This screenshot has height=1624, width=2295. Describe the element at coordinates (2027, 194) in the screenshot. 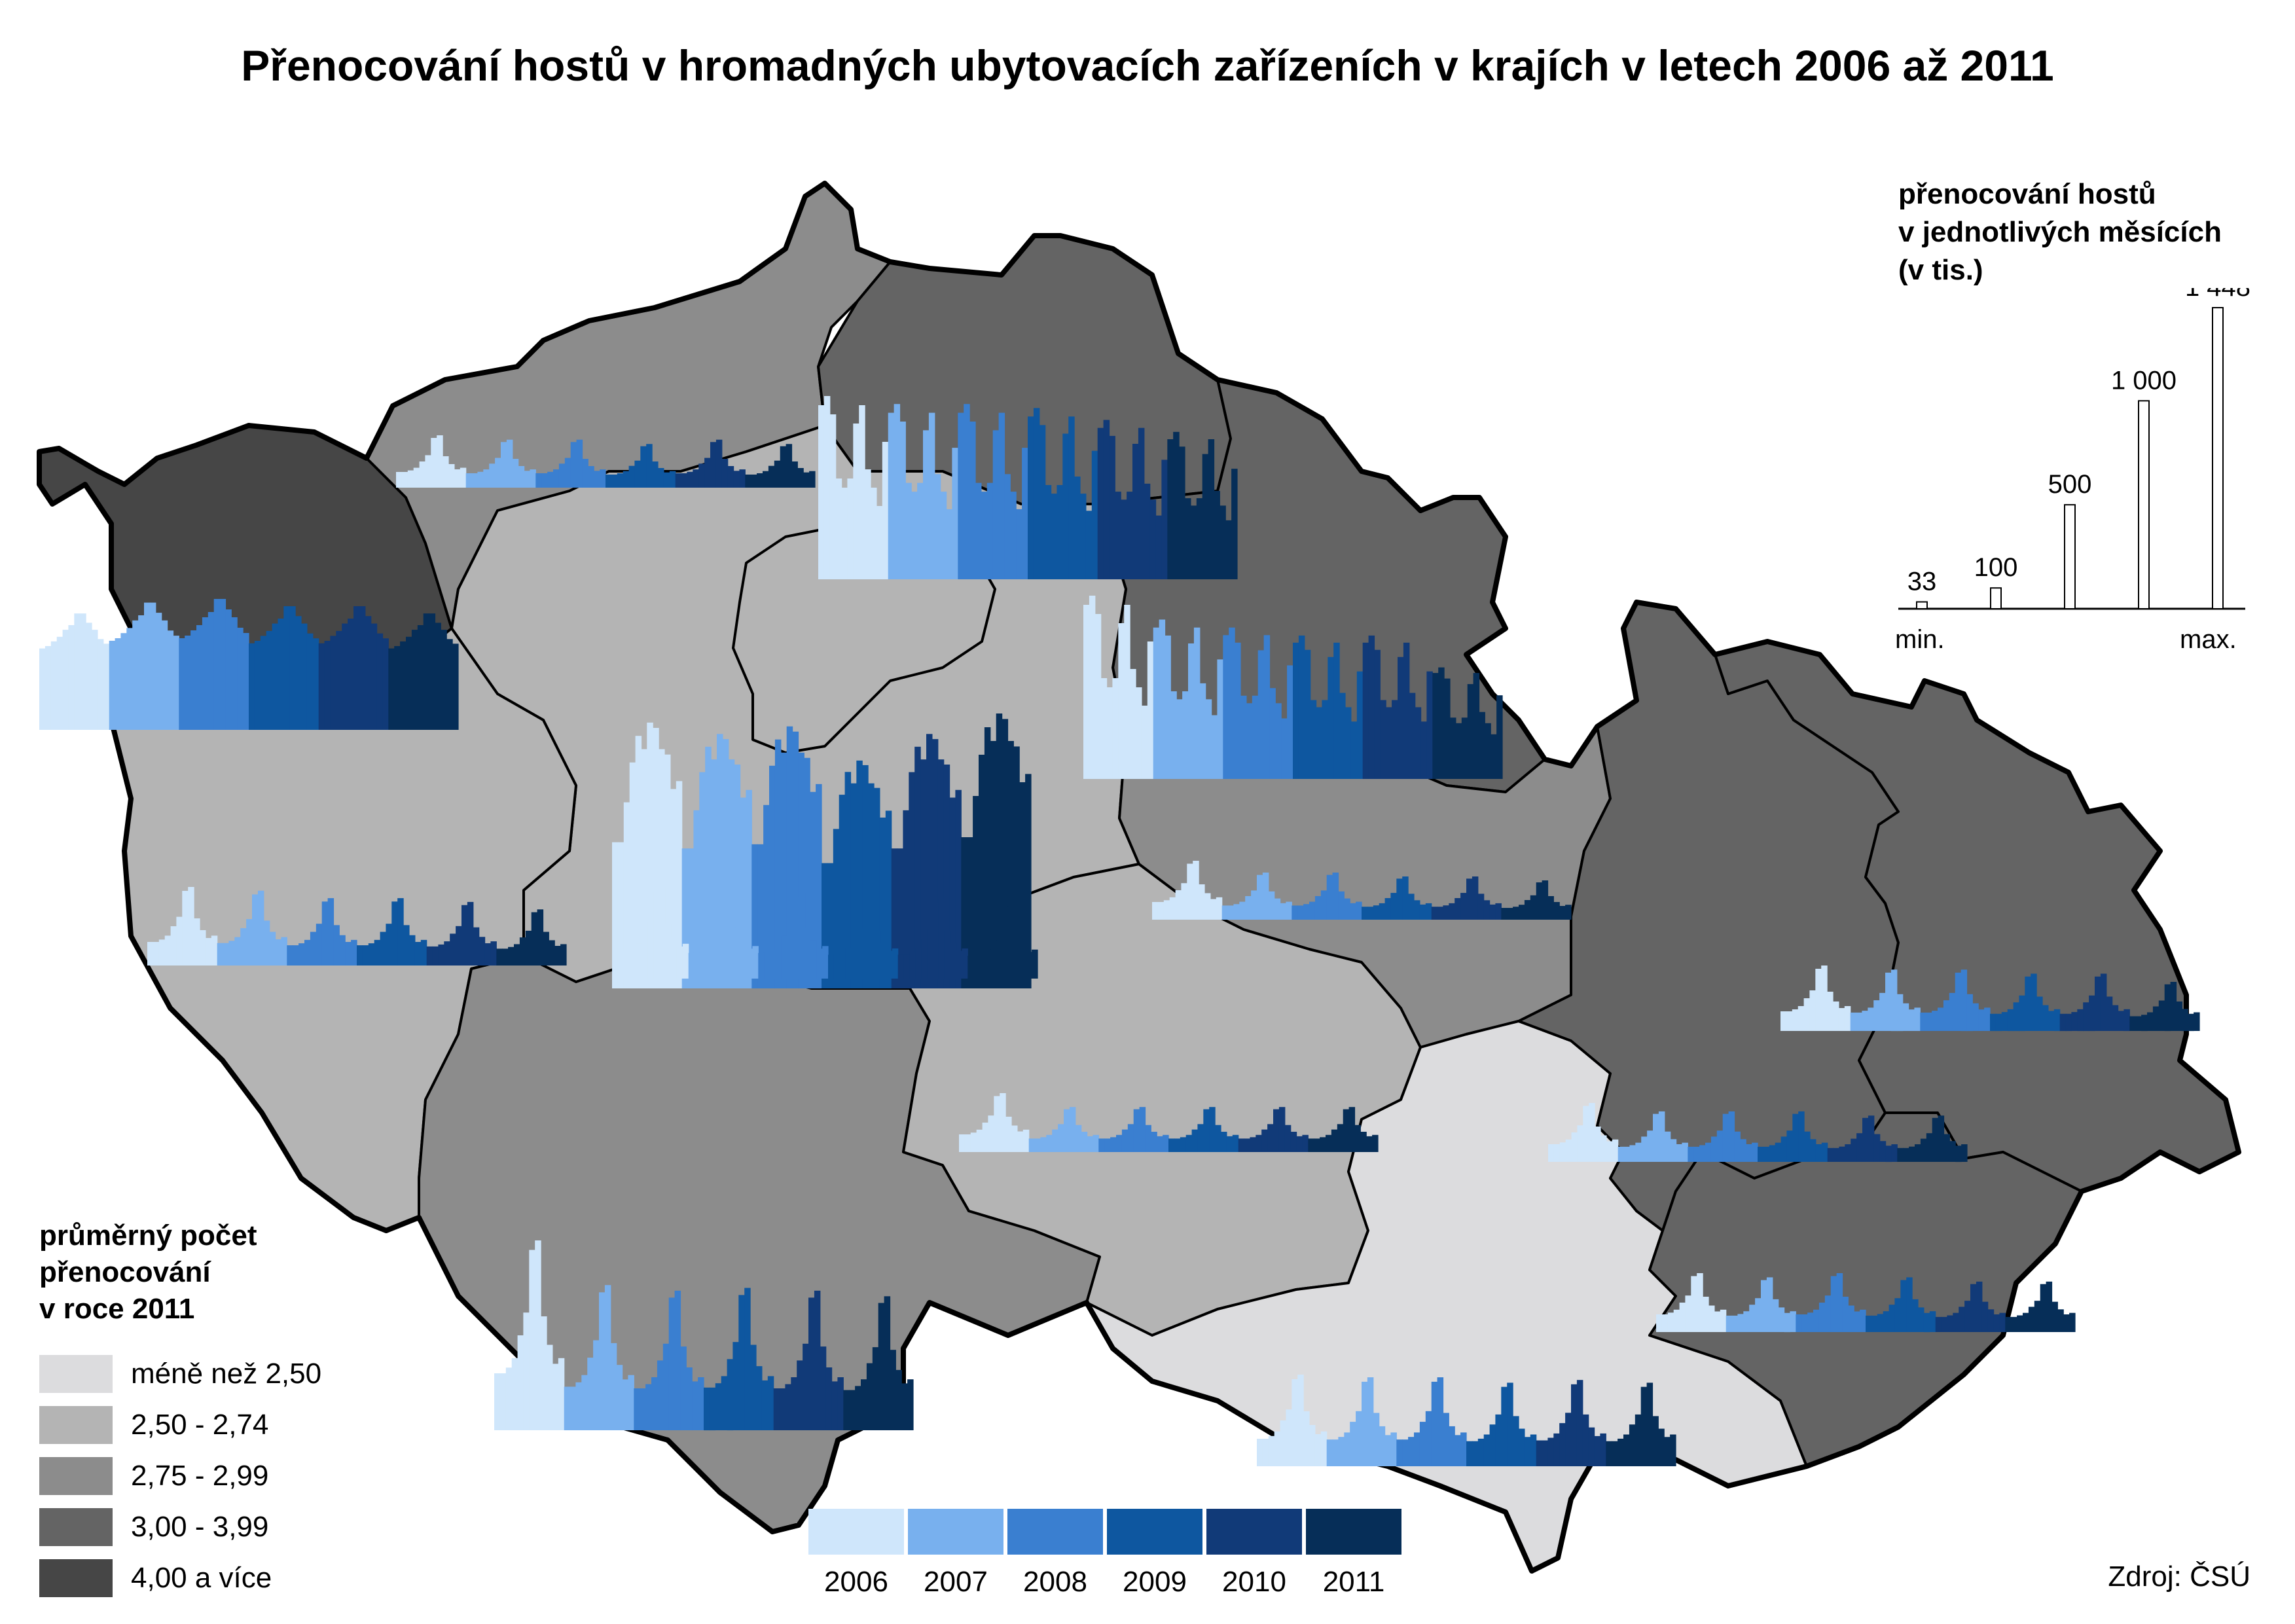

I see `scale-title-line: přenocování hostů` at that location.